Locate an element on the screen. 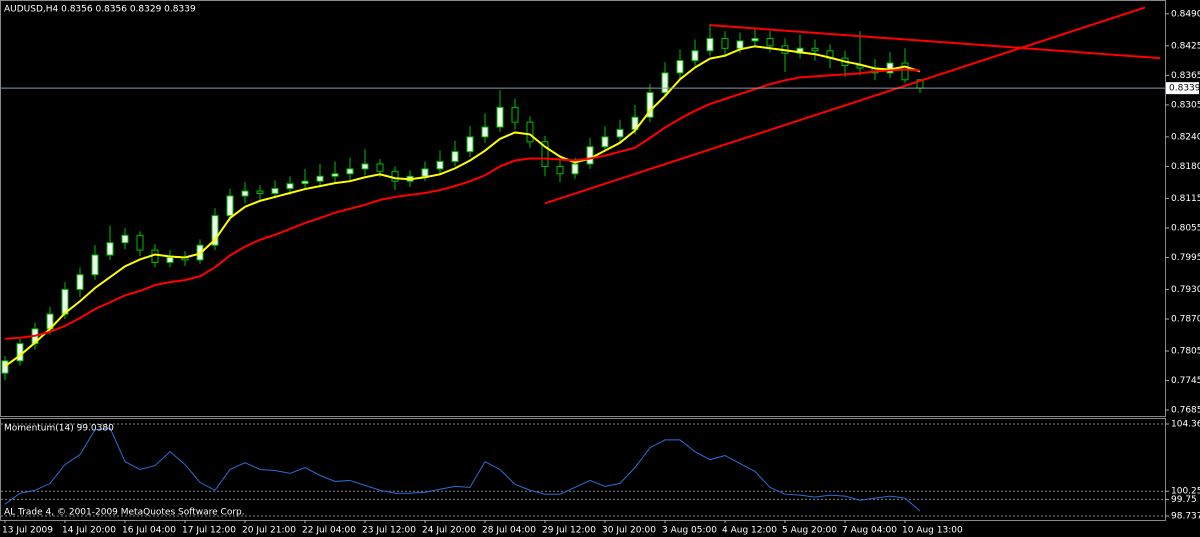 The height and width of the screenshot is (537, 1200). indicator-line is located at coordinates (462, 469).